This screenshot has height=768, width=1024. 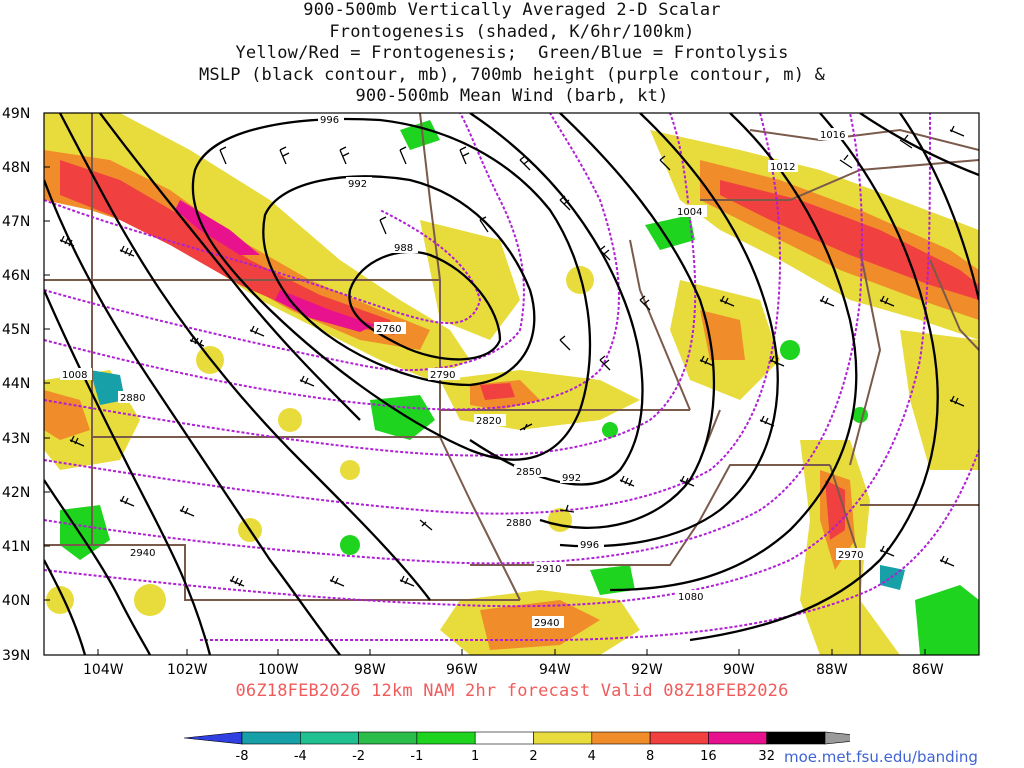 What do you see at coordinates (505, 756) in the screenshot?
I see `colorbar-ticks: -8 -4 -2 -1 1 2 4 8 16 32` at bounding box center [505, 756].